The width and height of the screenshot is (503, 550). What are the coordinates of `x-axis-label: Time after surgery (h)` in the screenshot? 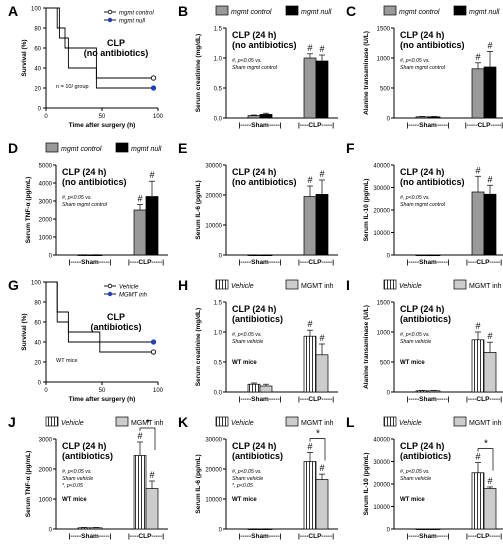 It's located at (102, 125).